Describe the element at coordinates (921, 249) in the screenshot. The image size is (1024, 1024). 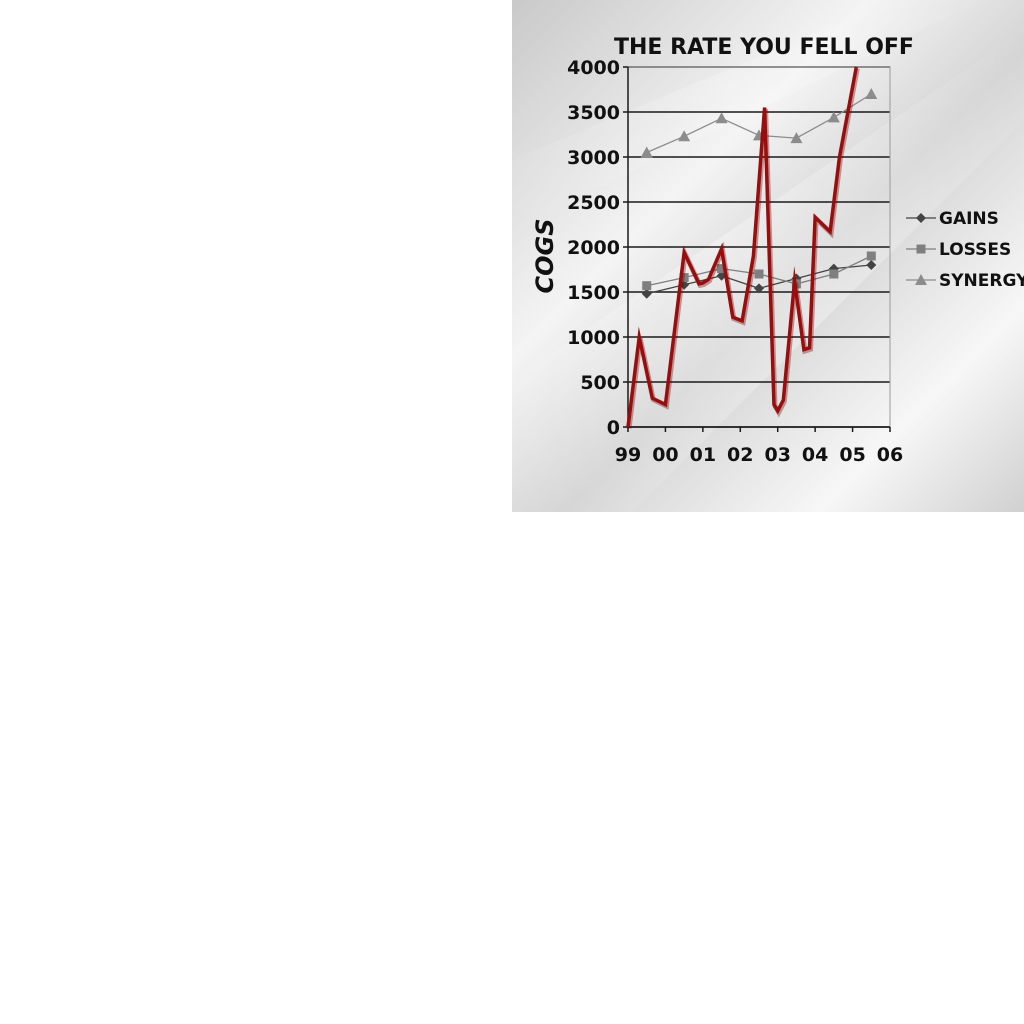
I see `legend-marker-losses` at that location.